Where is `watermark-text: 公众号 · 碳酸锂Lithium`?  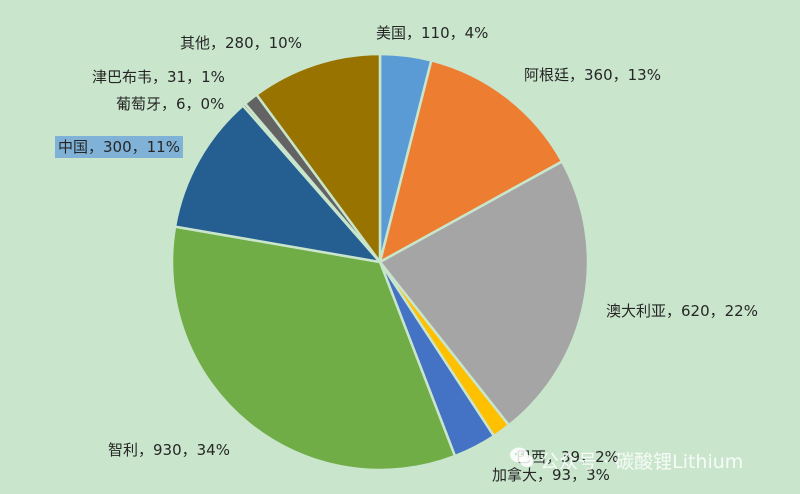 watermark-text: 公众号 · 碳酸锂Lithium is located at coordinates (641, 462).